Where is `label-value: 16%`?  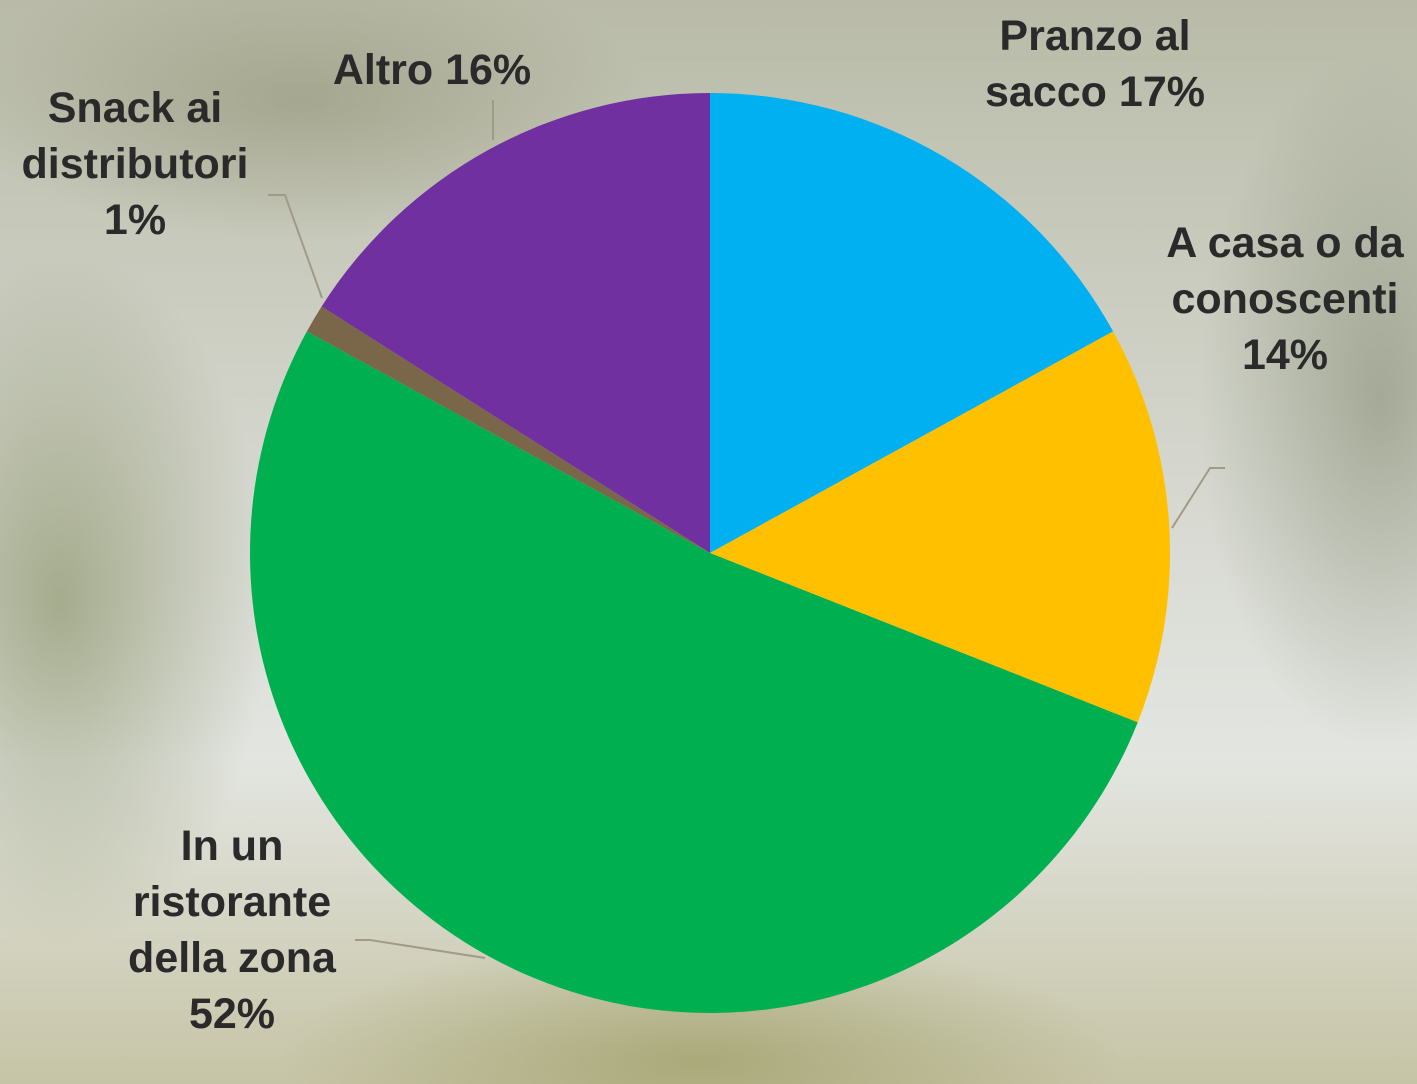 label-value: 16% is located at coordinates (488, 70).